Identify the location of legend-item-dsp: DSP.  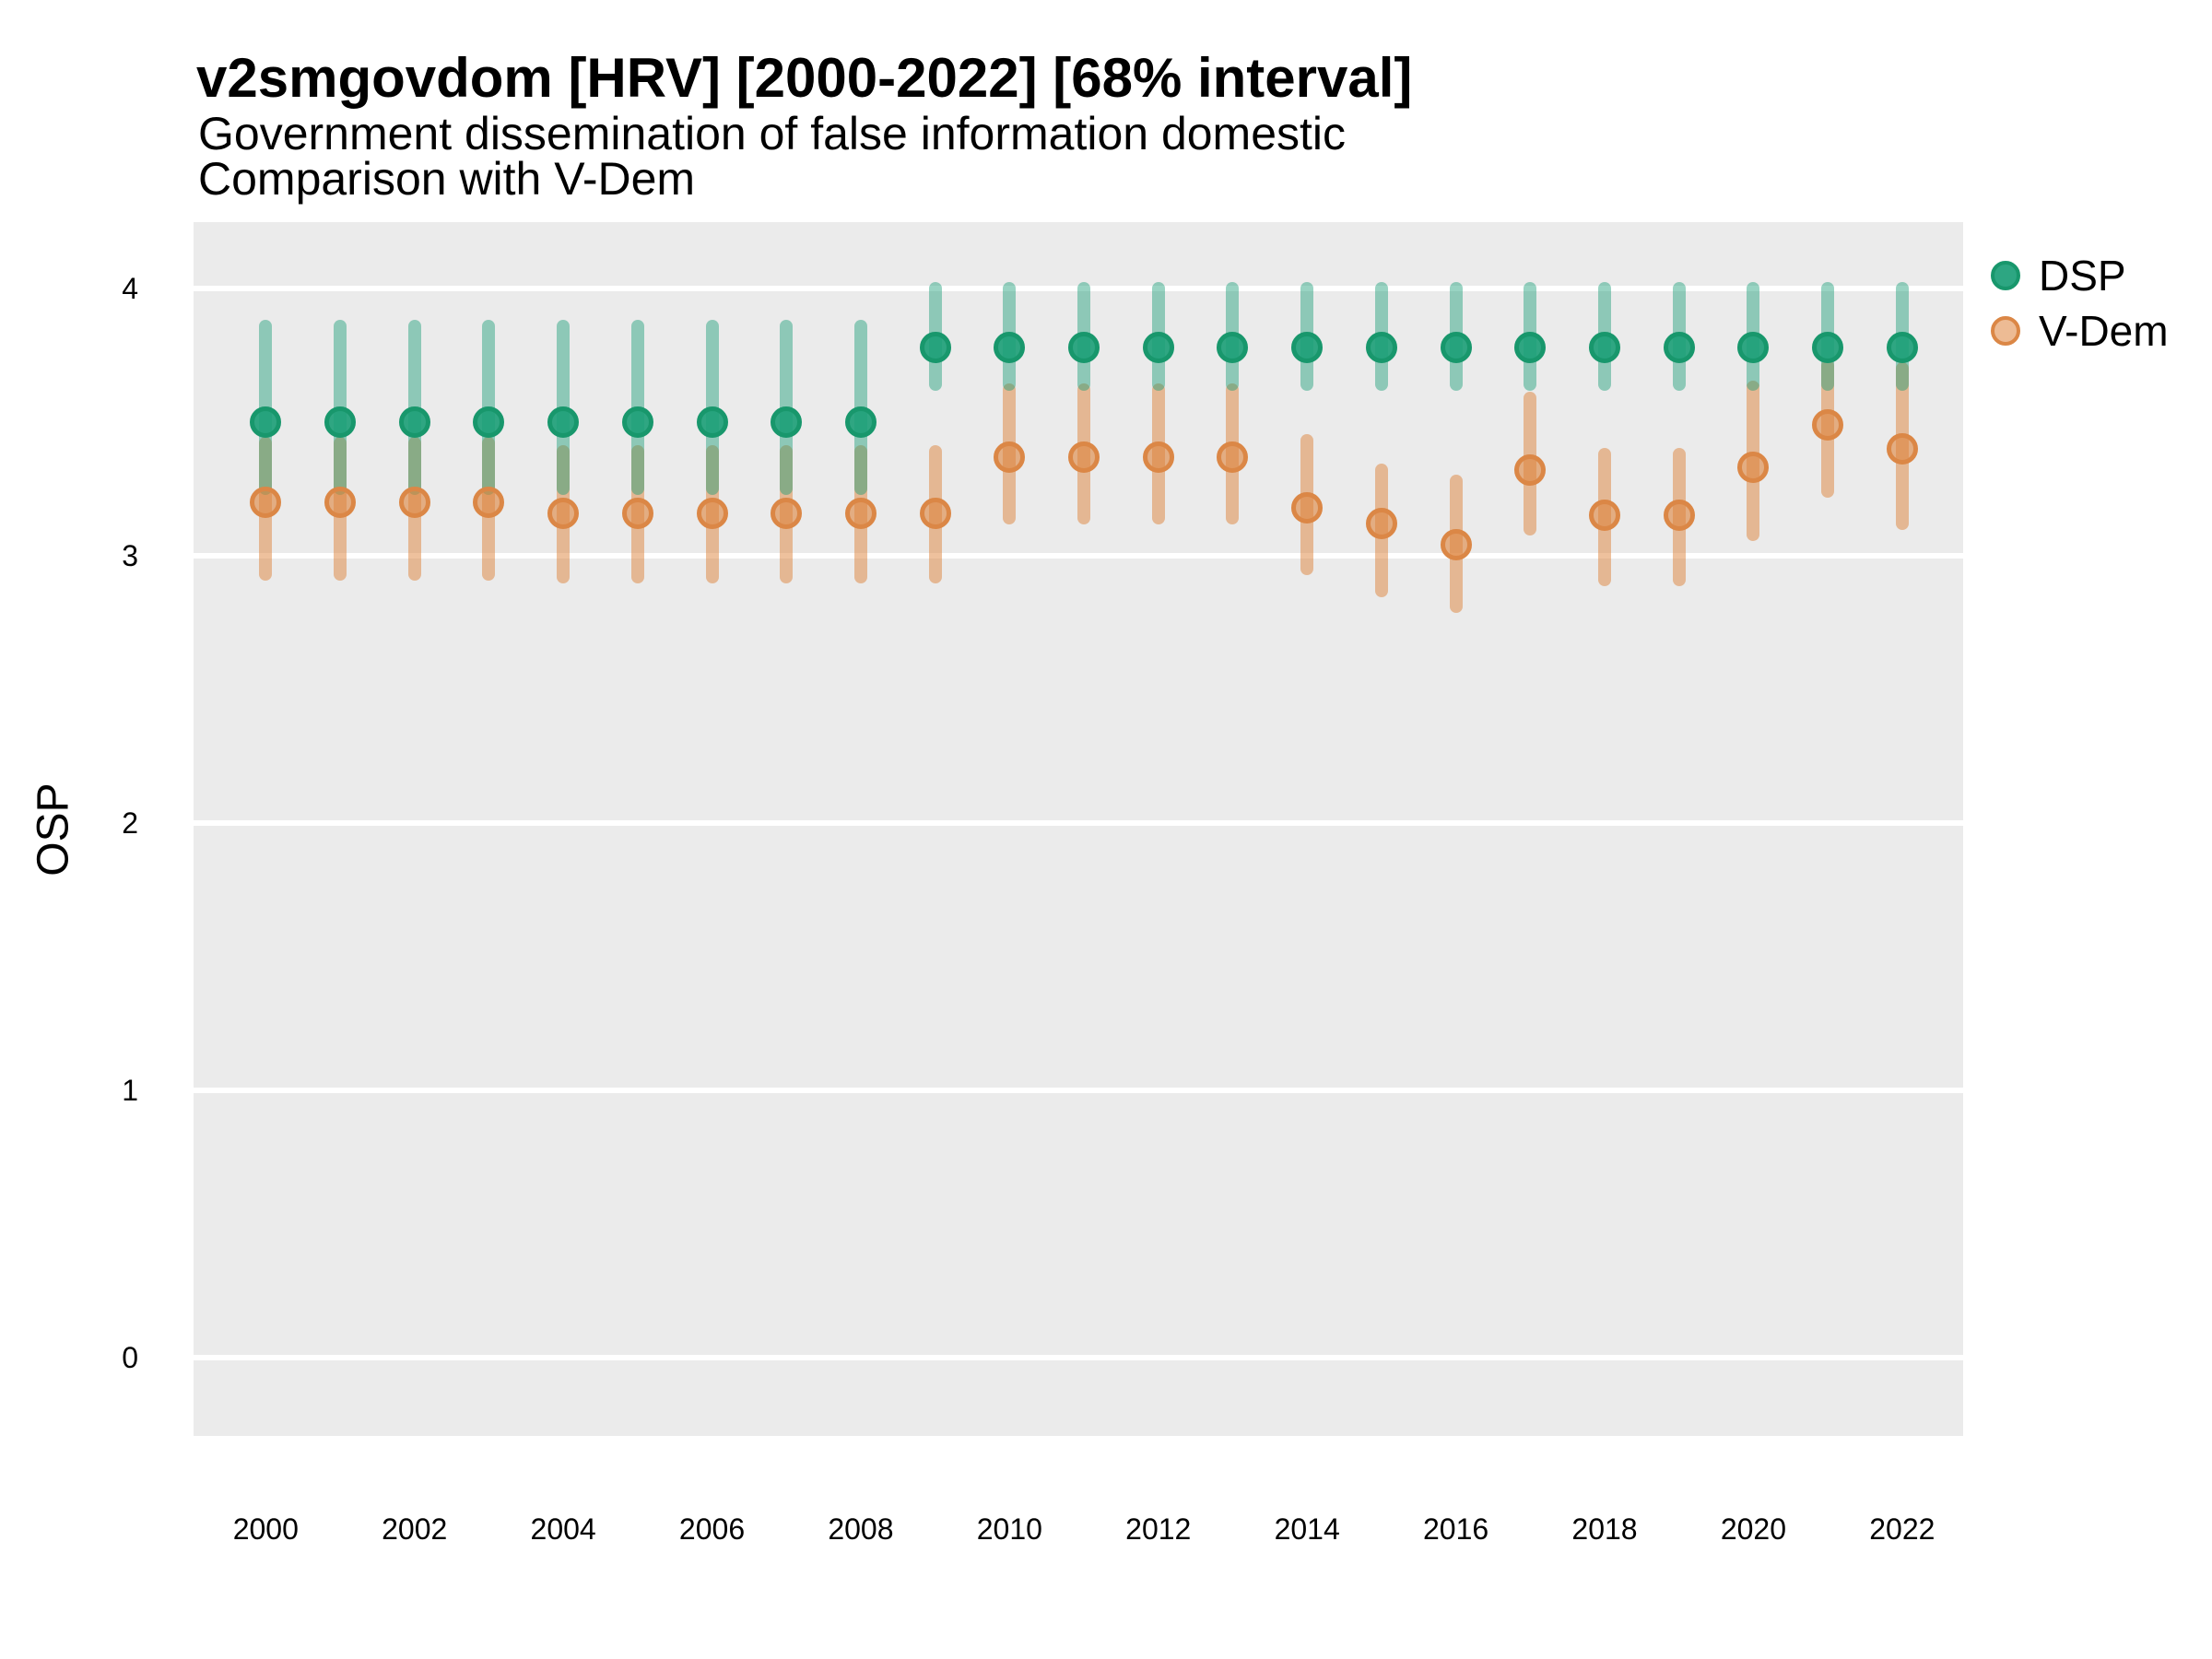
(2080, 275).